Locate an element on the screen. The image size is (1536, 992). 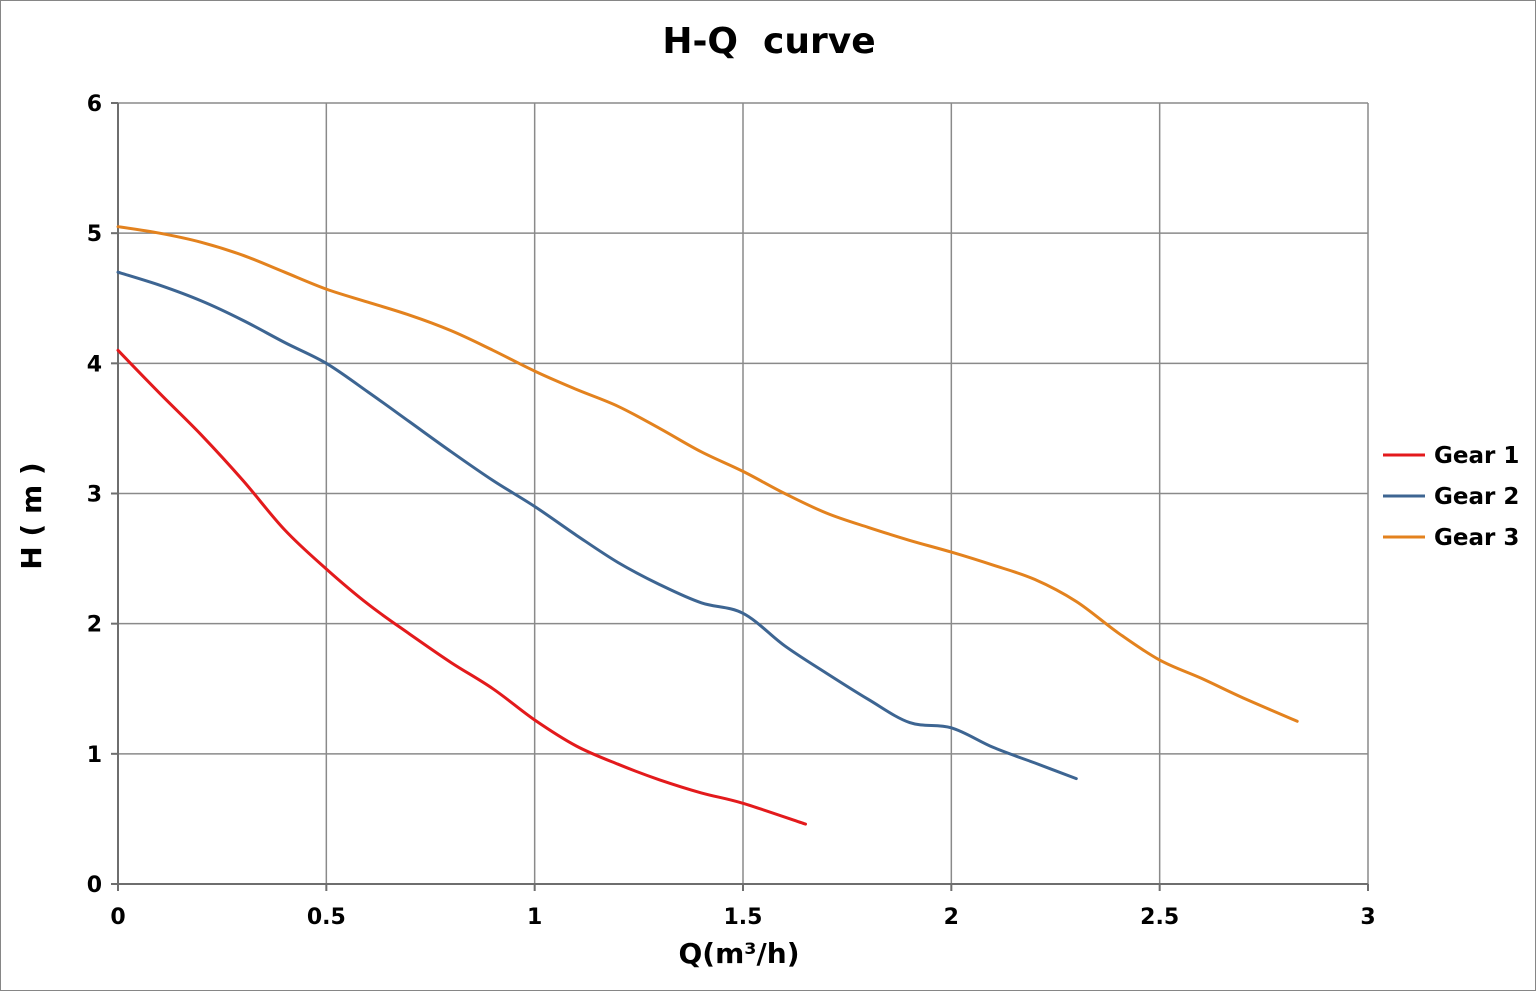
y-axis-title: H ( m ) is located at coordinates (31, 515).